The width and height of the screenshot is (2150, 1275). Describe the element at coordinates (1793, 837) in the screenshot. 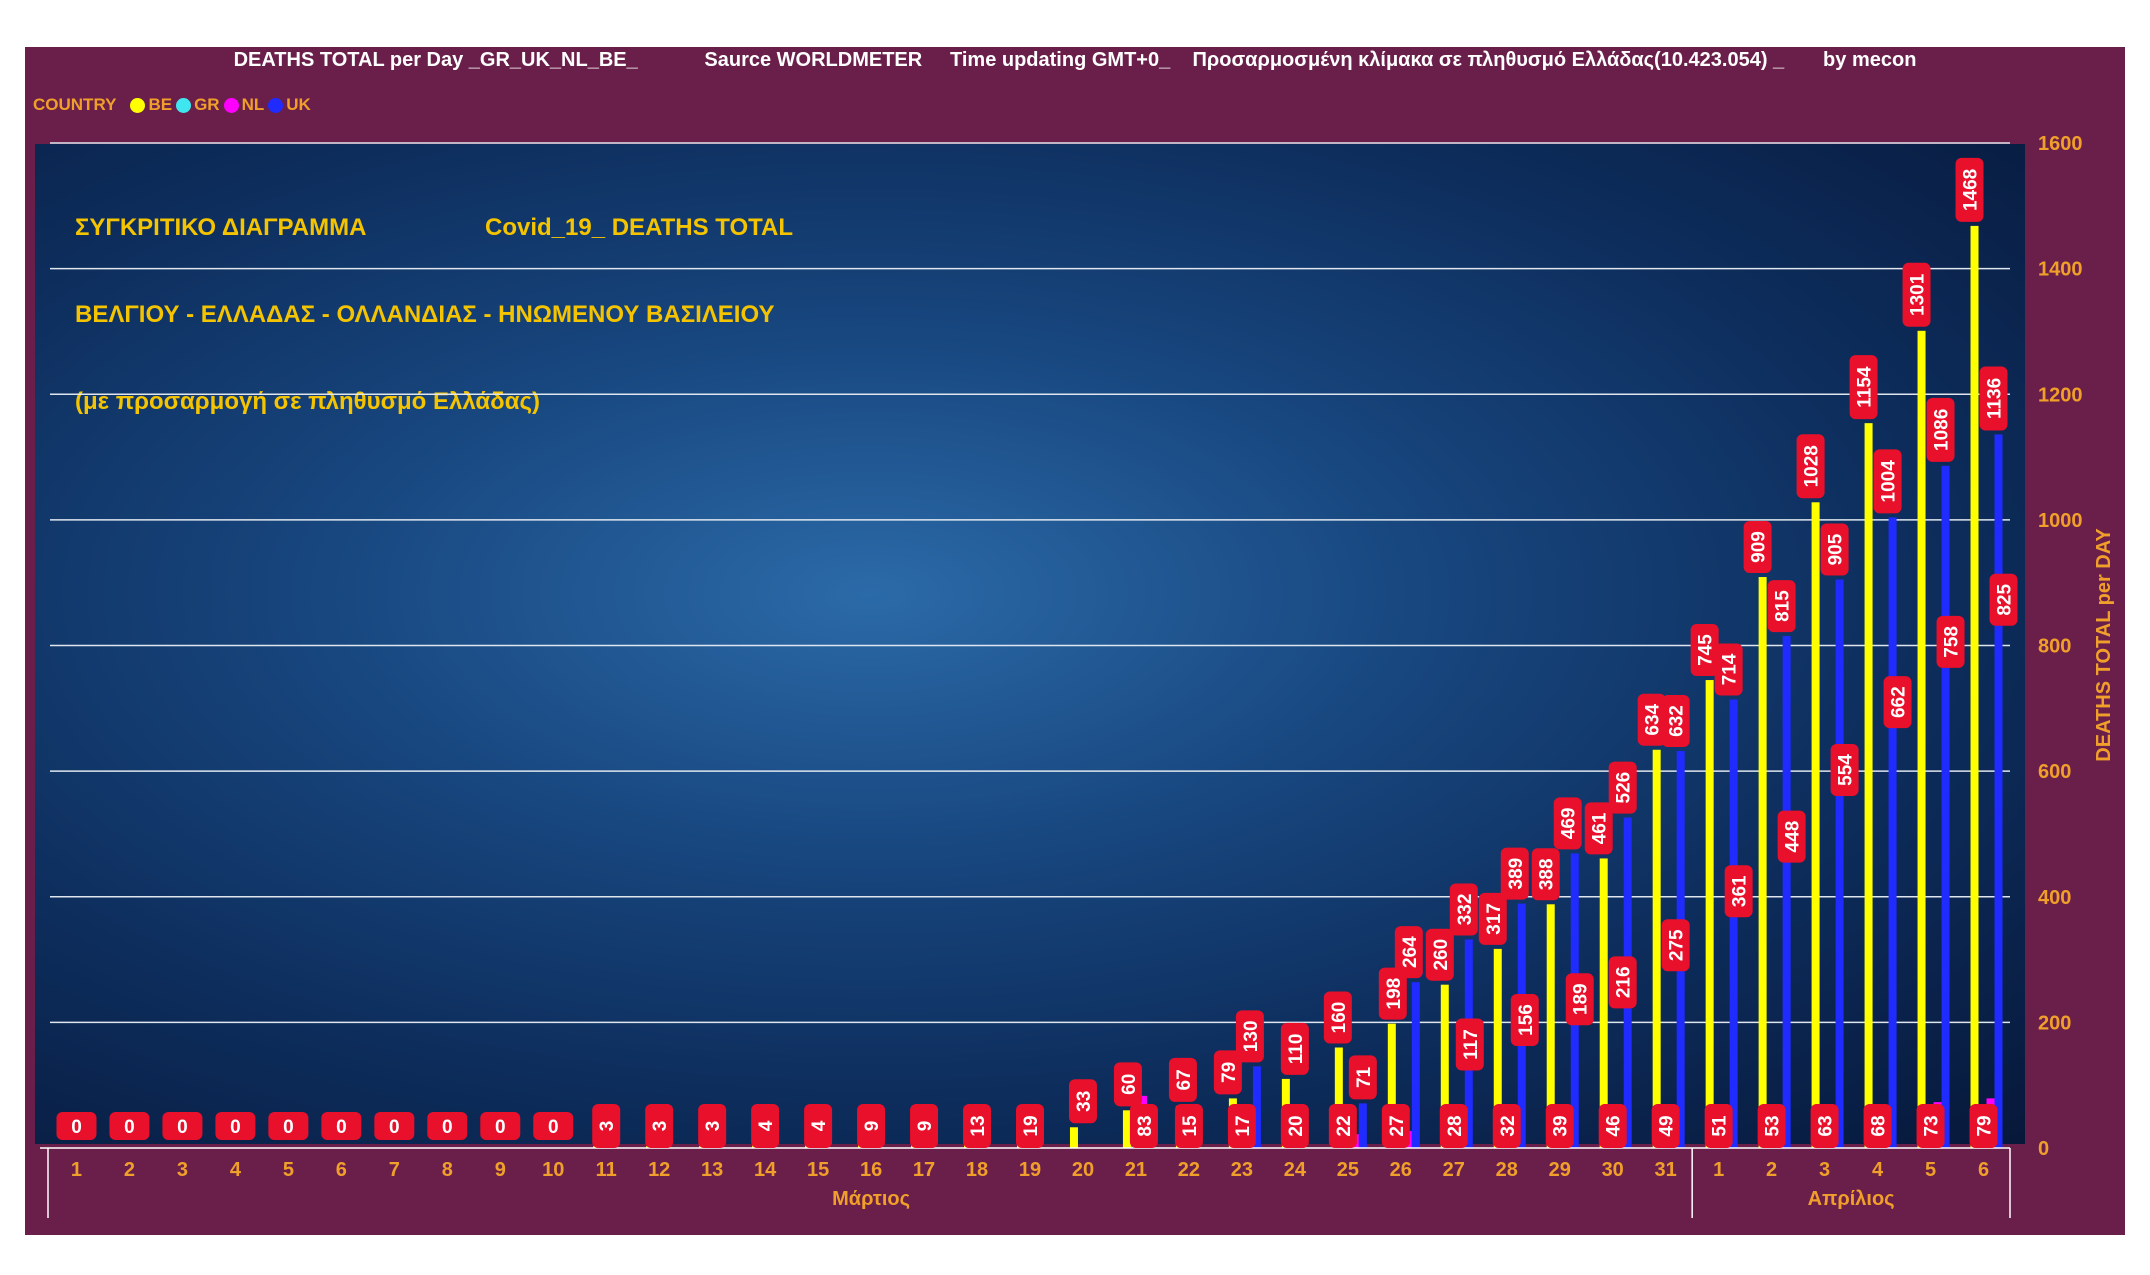

I see `data-label-text: 448` at that location.